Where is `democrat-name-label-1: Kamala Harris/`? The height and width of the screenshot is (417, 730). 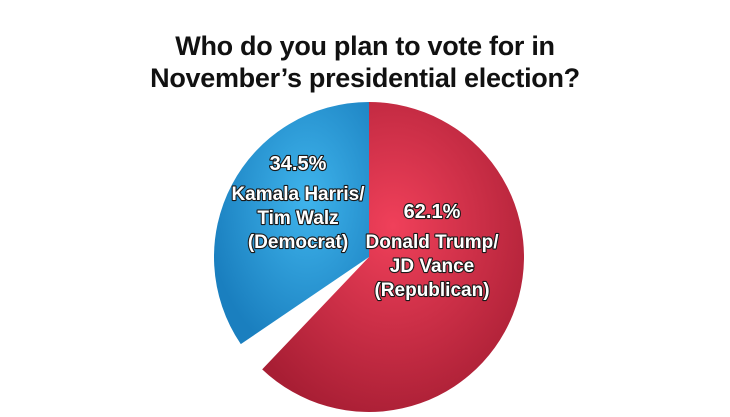 democrat-name-label-1: Kamala Harris/ is located at coordinates (298, 194).